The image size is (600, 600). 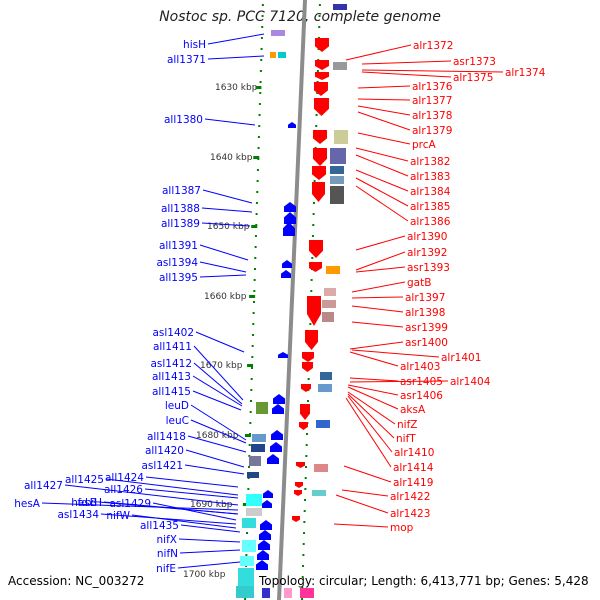 I want to click on gene-label-right: alr1382, so click(x=430, y=162).